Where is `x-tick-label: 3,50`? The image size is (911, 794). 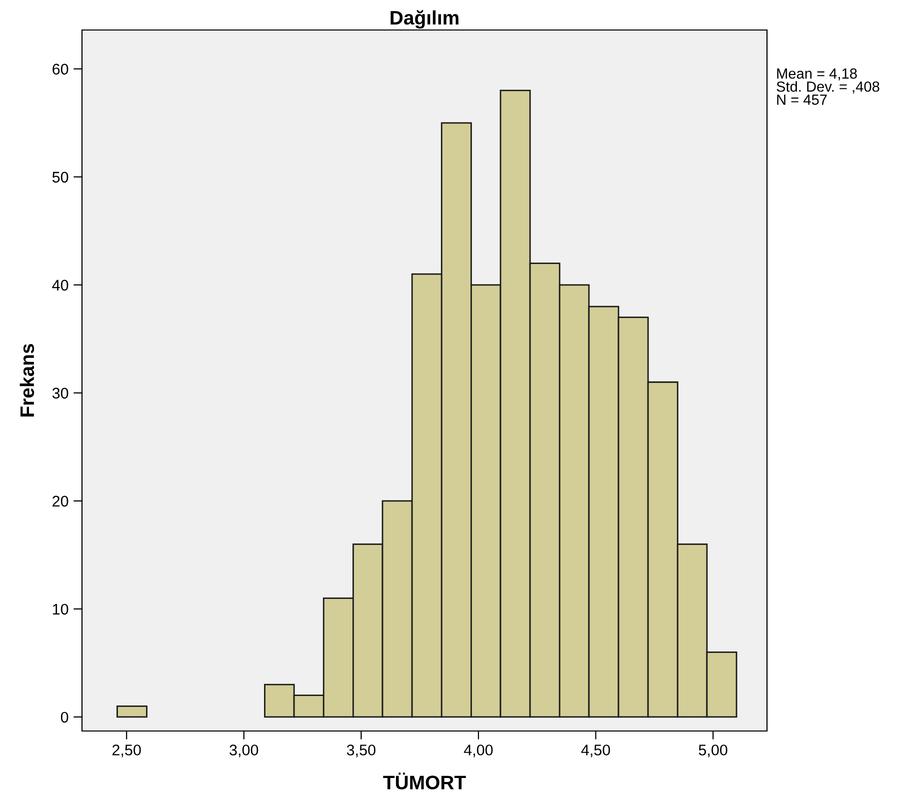
x-tick-label: 3,50 is located at coordinates (361, 751).